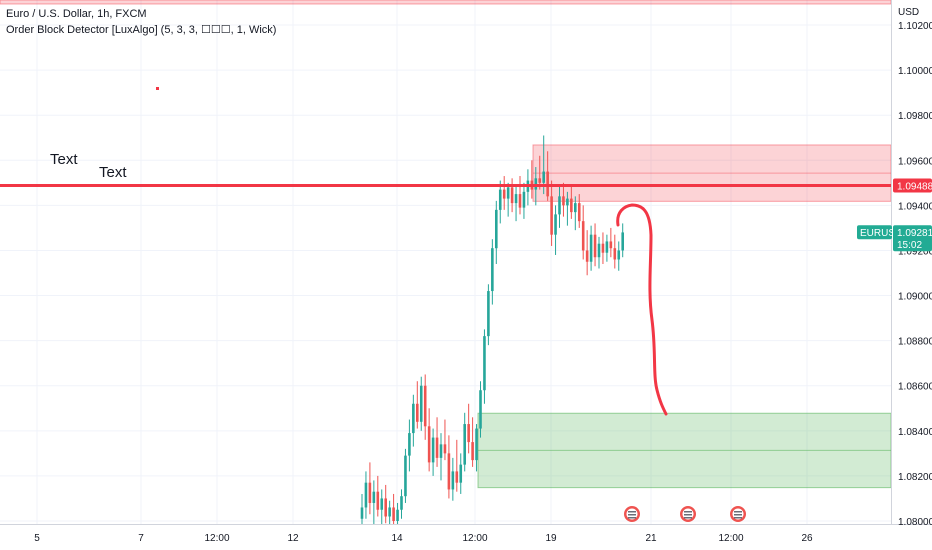 The image size is (932, 550). What do you see at coordinates (915, 251) in the screenshot?
I see `y-tick-label: 1.09200` at bounding box center [915, 251].